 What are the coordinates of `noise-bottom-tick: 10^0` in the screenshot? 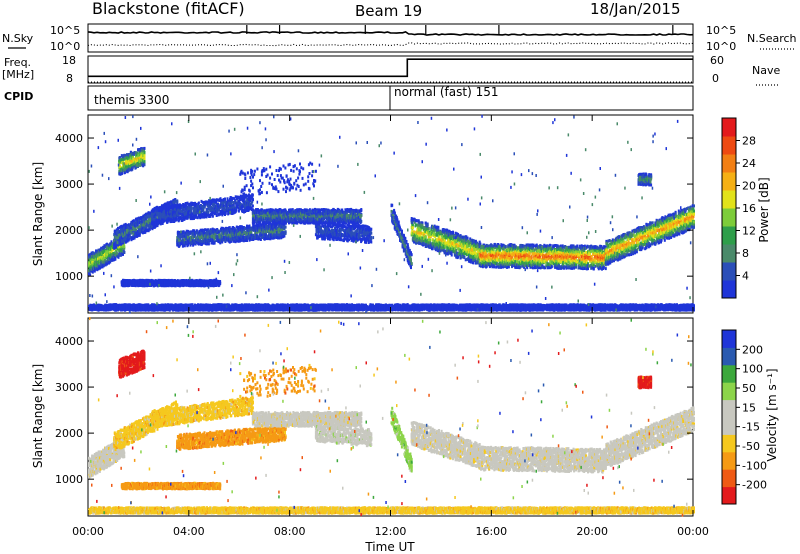 It's located at (65, 46).